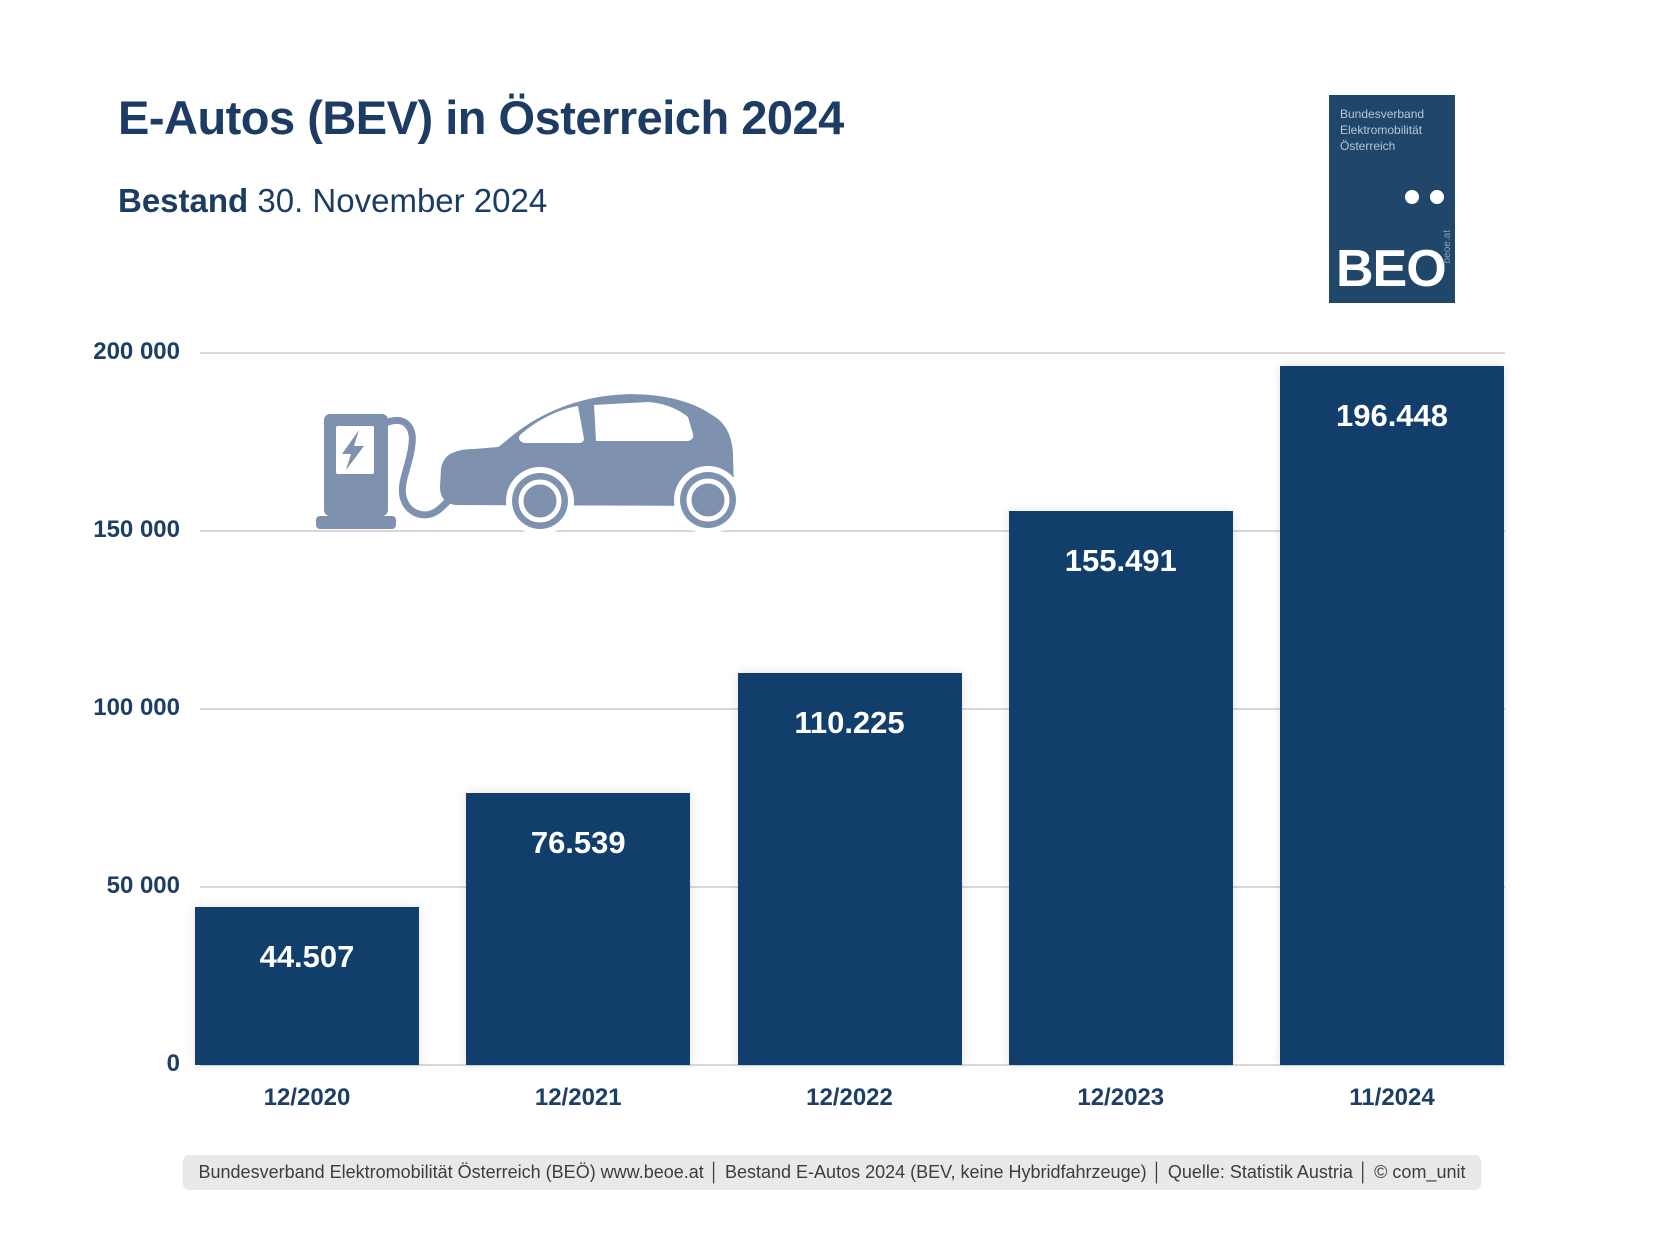 The image size is (1664, 1248). What do you see at coordinates (481, 117) in the screenshot?
I see `page-title: E-Autos (BEV) in Österreich 2024` at bounding box center [481, 117].